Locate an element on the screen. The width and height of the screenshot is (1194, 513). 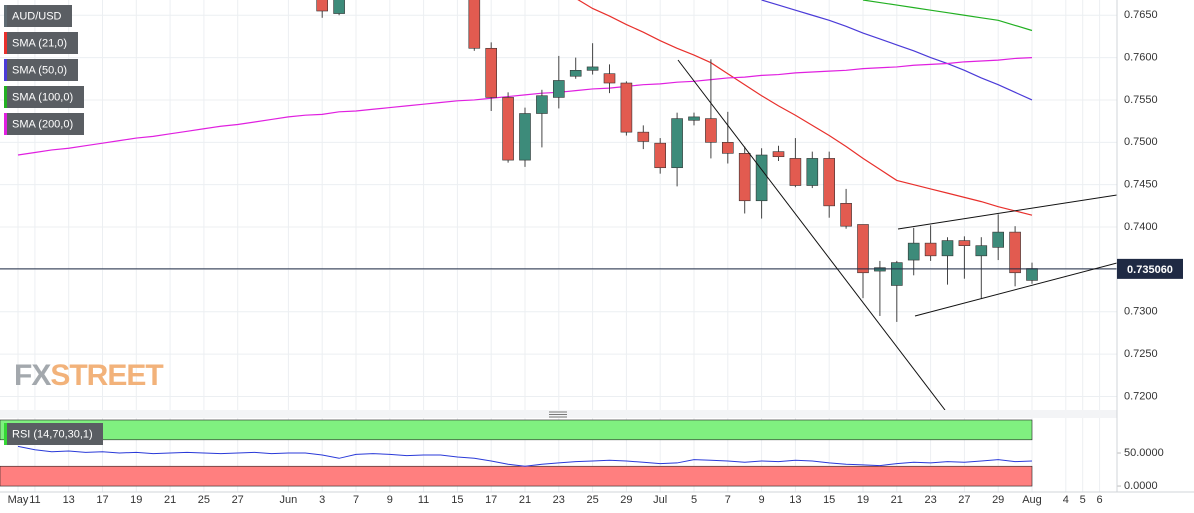
legend-item: SMA (100,0) is located at coordinates (44, 97).